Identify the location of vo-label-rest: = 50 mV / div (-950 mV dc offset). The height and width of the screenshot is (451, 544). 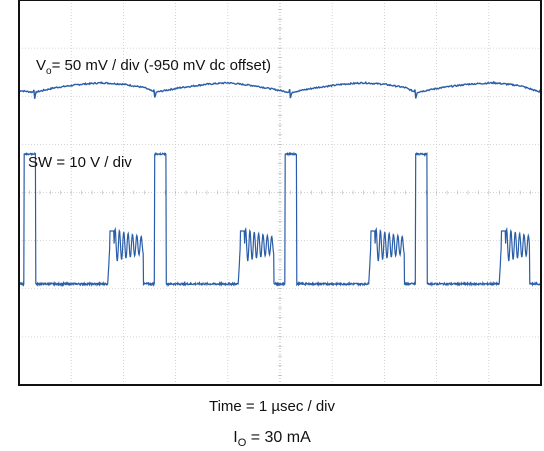
(161, 65).